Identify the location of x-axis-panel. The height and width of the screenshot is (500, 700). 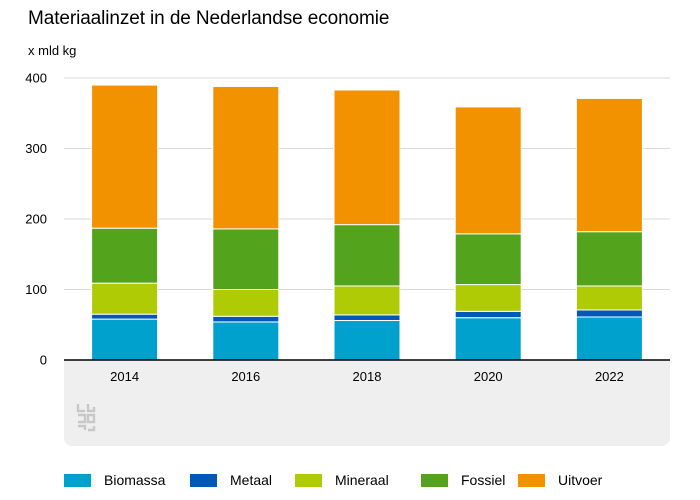
(367, 403).